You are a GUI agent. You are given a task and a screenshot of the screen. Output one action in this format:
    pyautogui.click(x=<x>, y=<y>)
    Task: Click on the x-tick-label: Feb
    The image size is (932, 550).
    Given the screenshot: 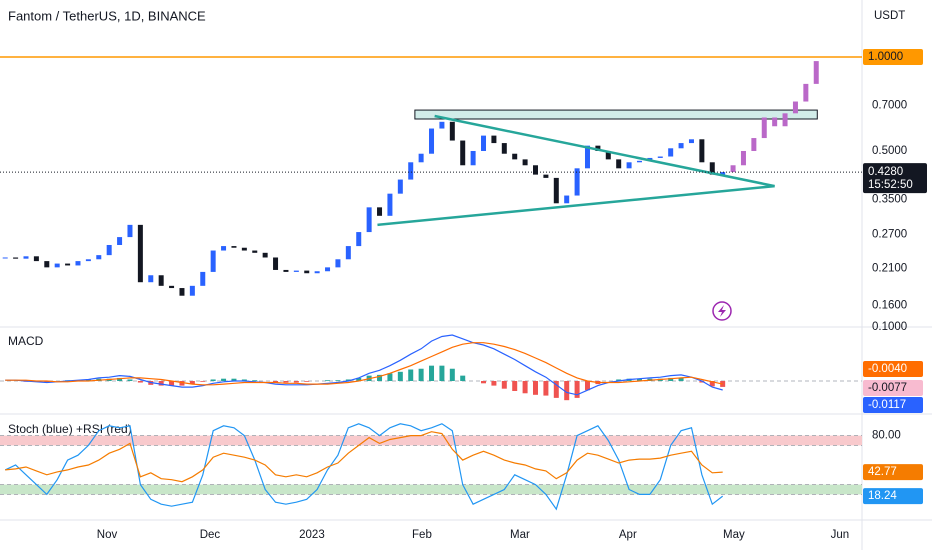 What is the action you would take?
    pyautogui.click(x=422, y=535)
    